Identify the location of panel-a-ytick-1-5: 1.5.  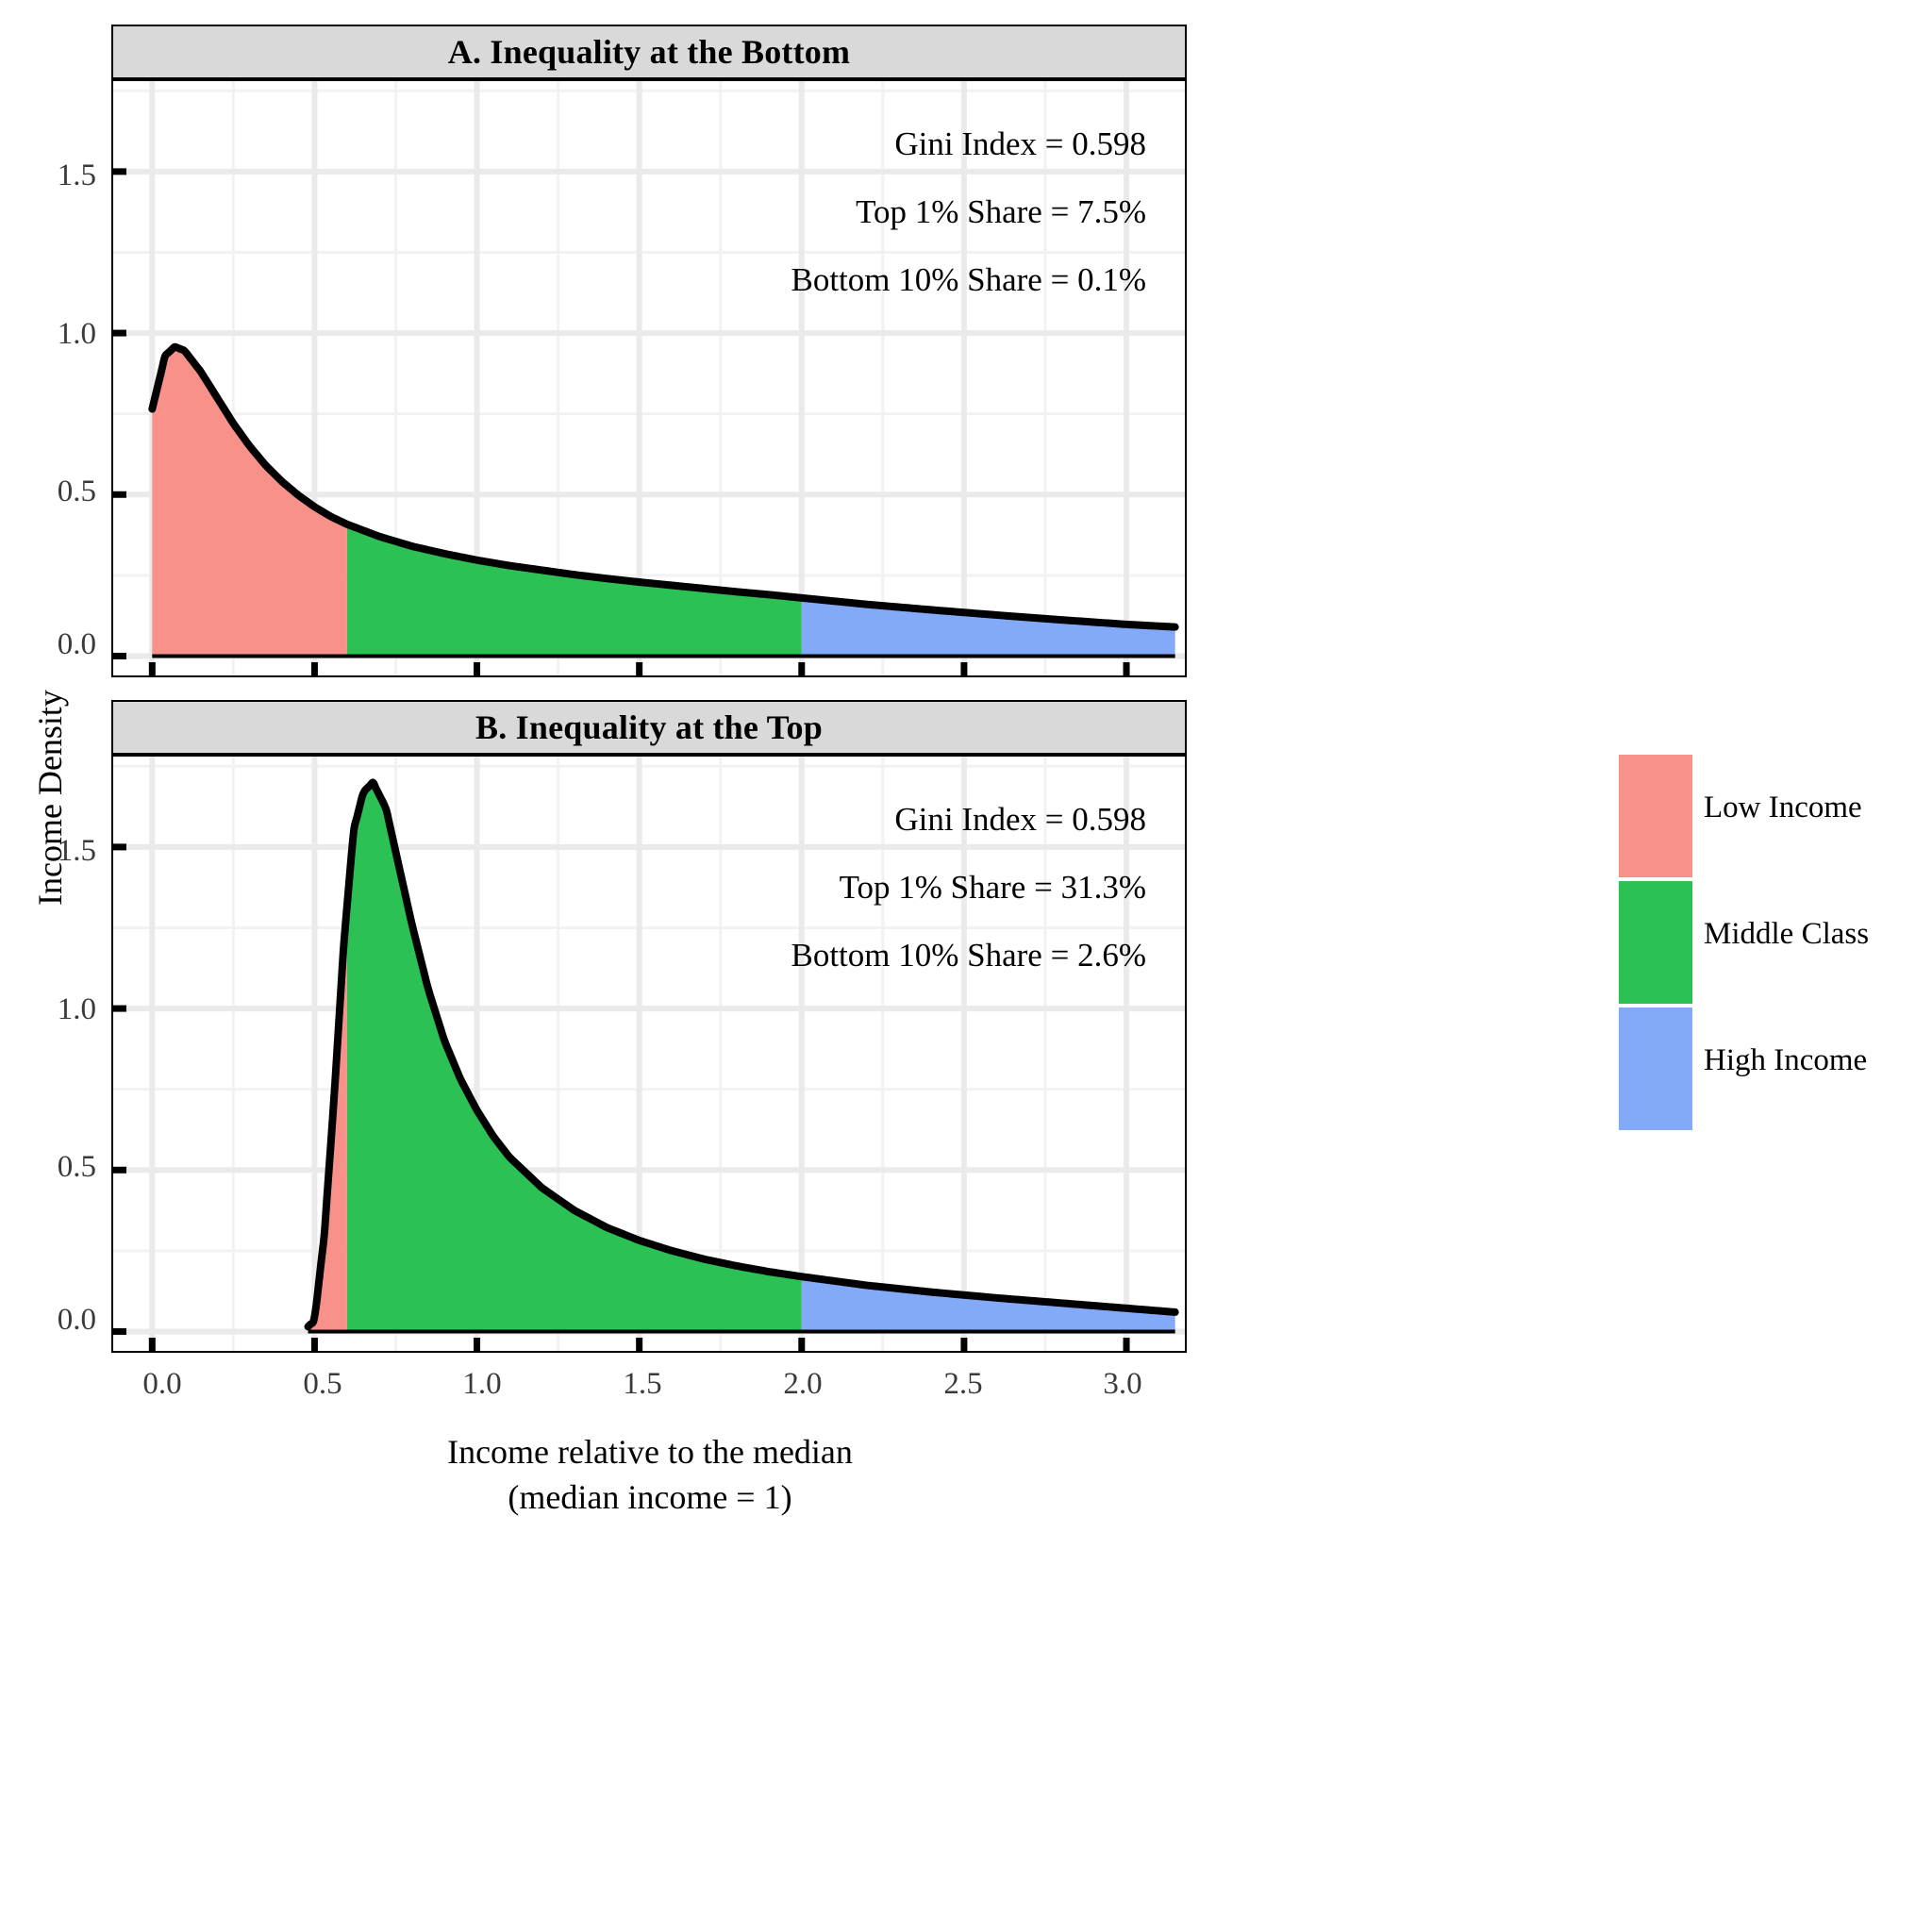
(77, 175).